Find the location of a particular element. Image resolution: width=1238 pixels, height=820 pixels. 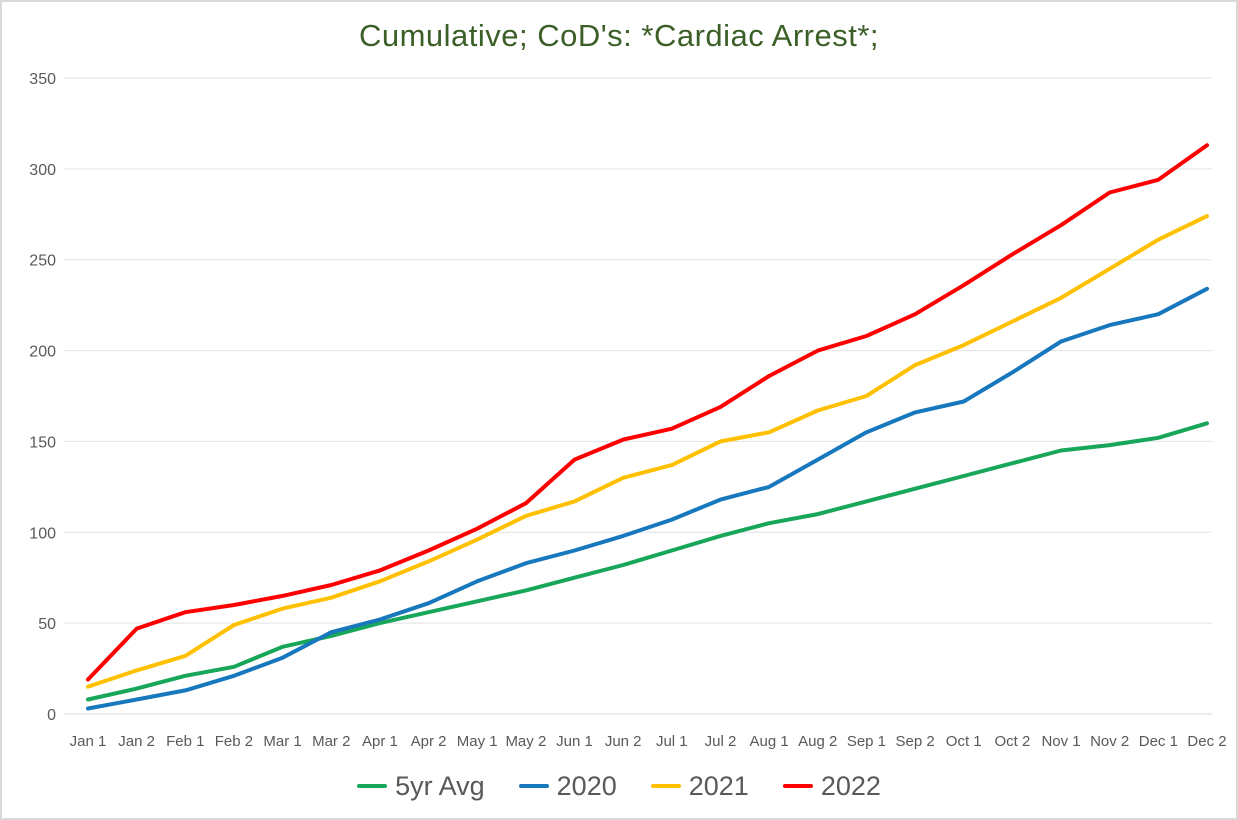

x-tick-label: Jul 1 is located at coordinates (672, 741).